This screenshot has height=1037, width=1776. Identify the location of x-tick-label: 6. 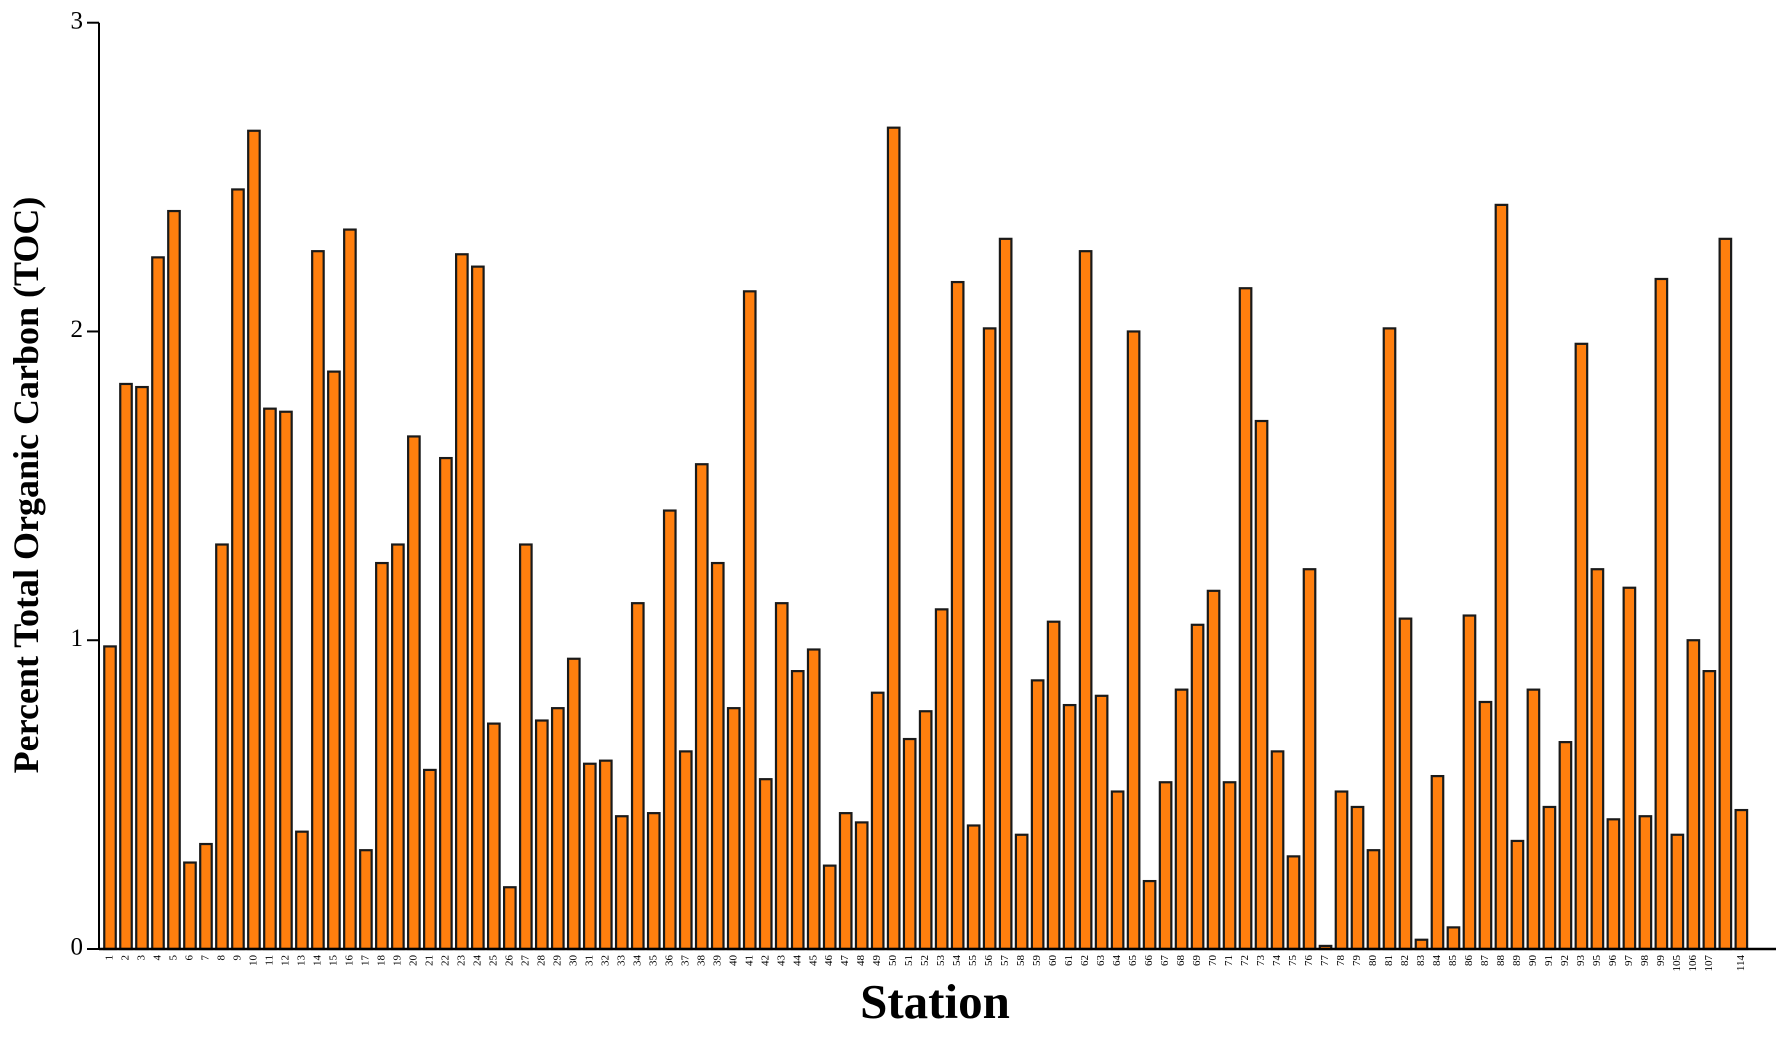
(189, 958).